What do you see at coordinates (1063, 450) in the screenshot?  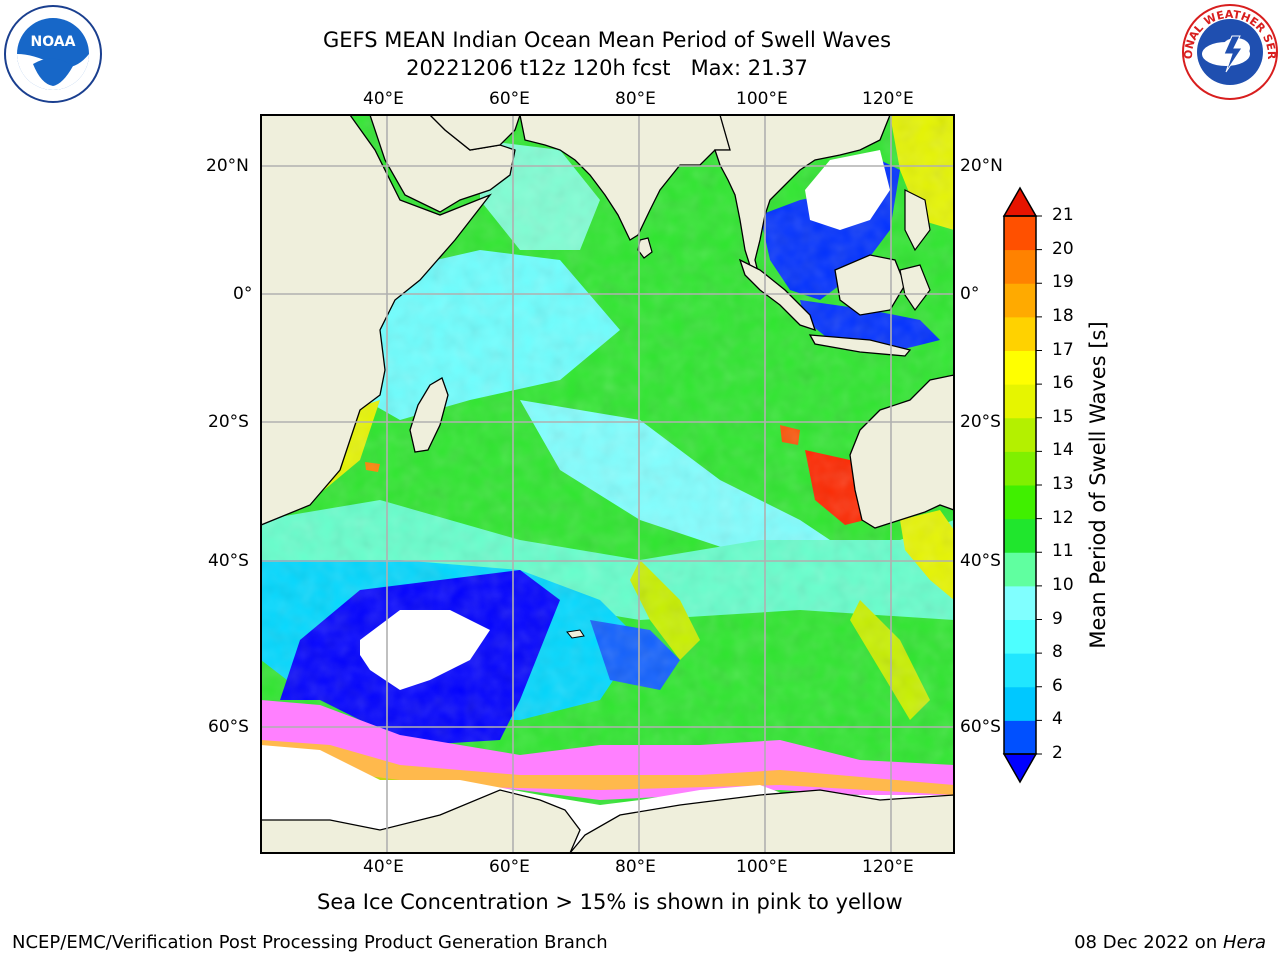 I see `colorbar-tick-label: 14` at bounding box center [1063, 450].